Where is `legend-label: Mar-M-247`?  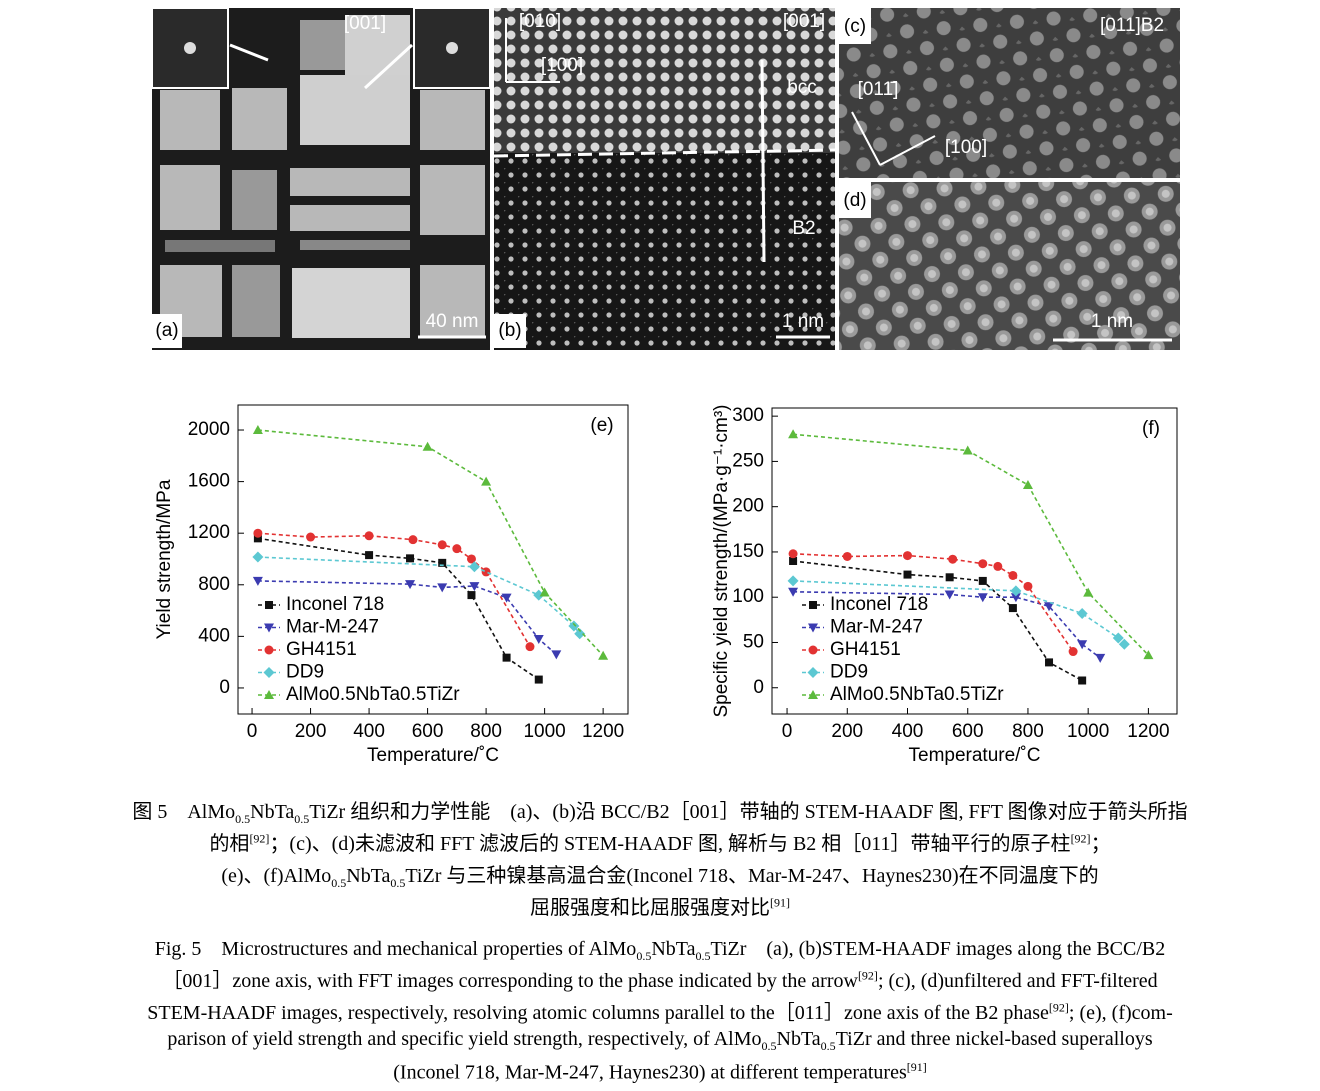
legend-label: Mar-M-247 is located at coordinates (332, 627).